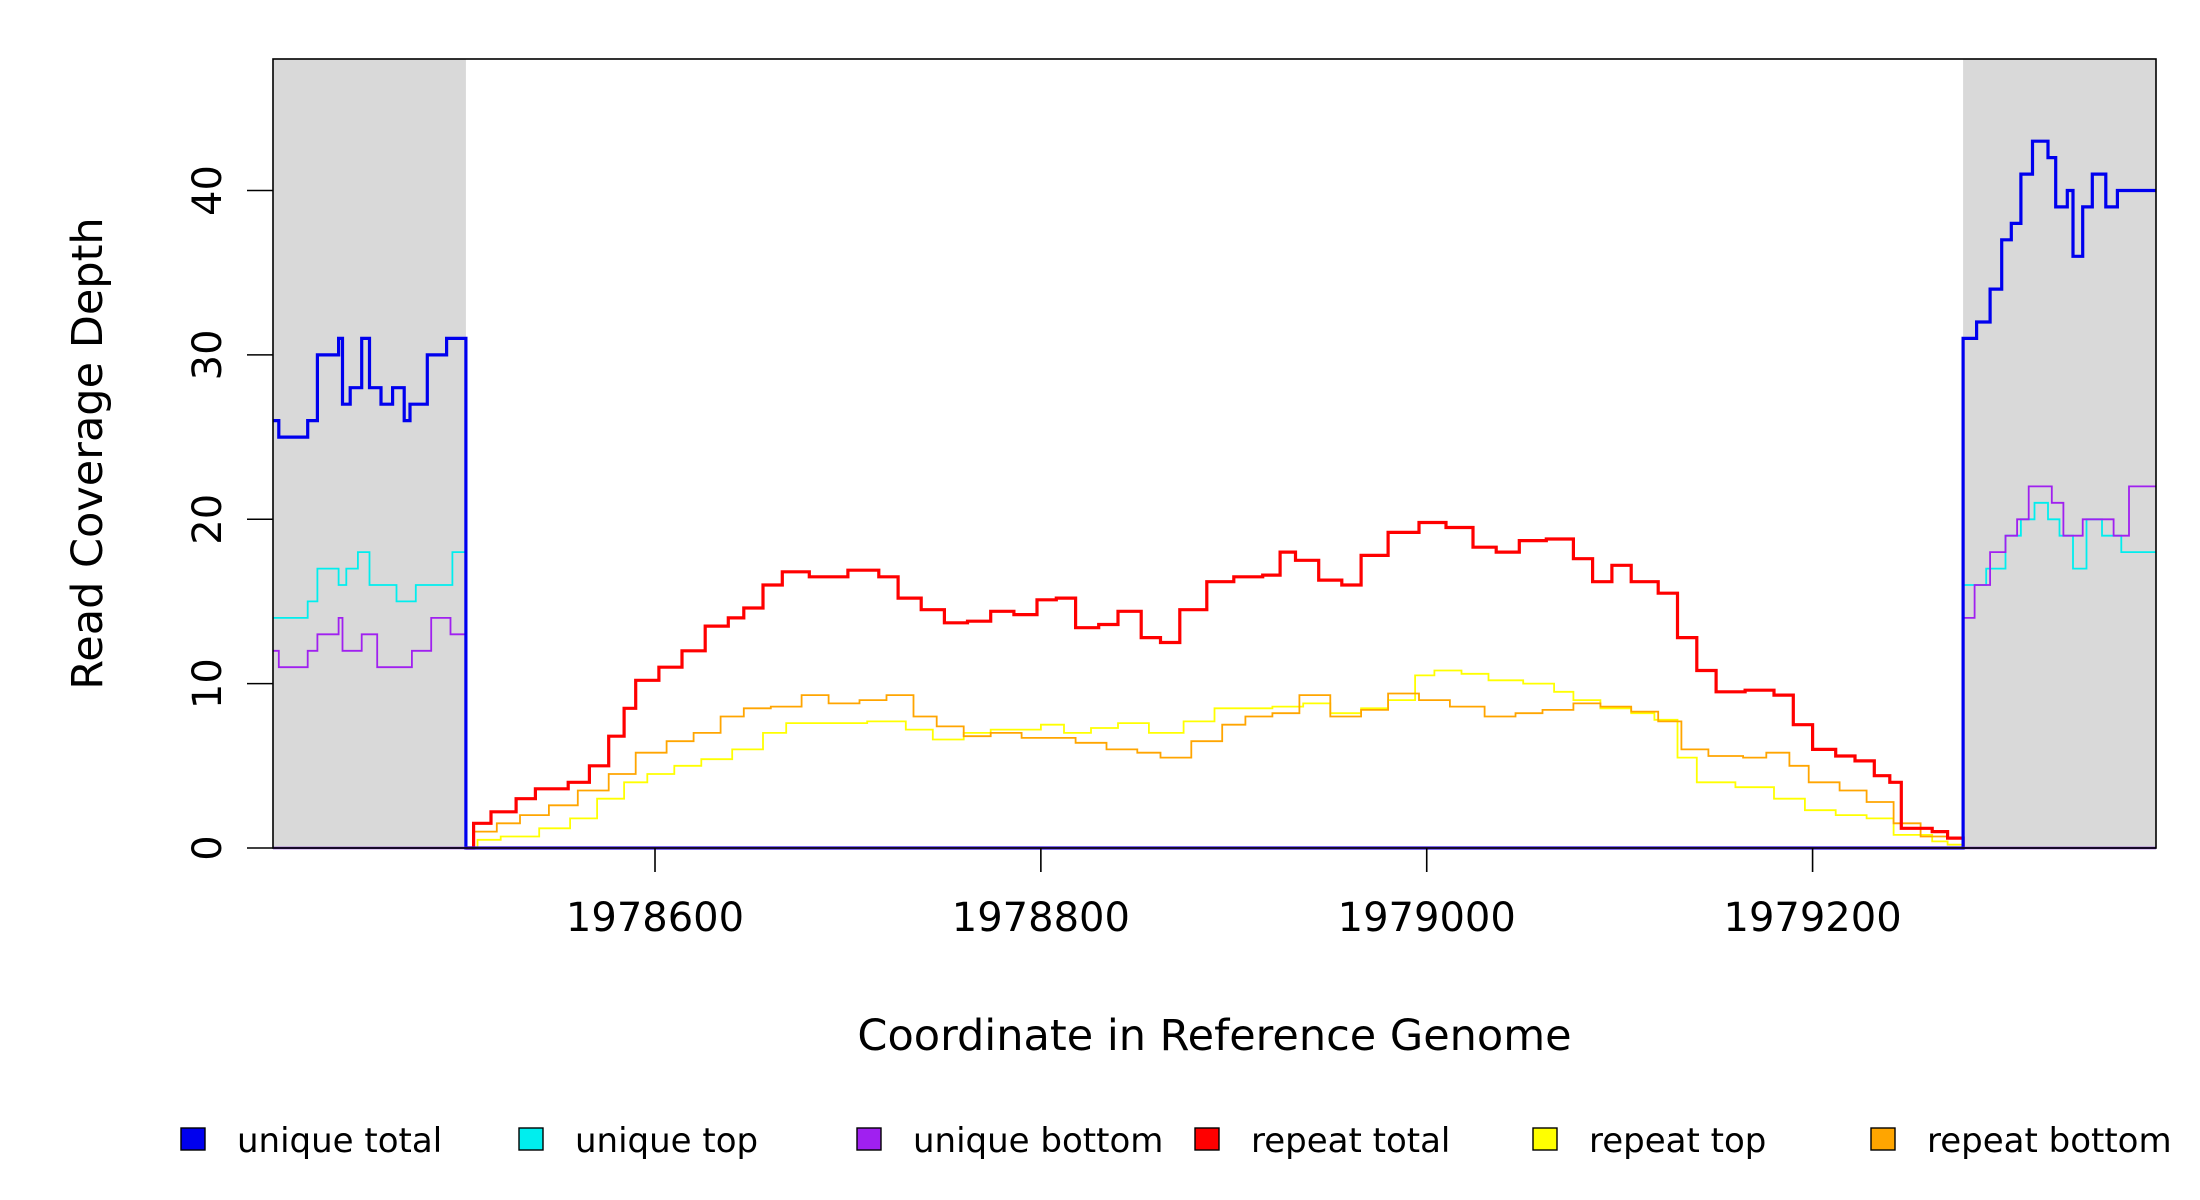 The height and width of the screenshot is (1200, 2200). What do you see at coordinates (1214, 1036) in the screenshot?
I see `x-axis-title: Coordinate in Reference Genome` at bounding box center [1214, 1036].